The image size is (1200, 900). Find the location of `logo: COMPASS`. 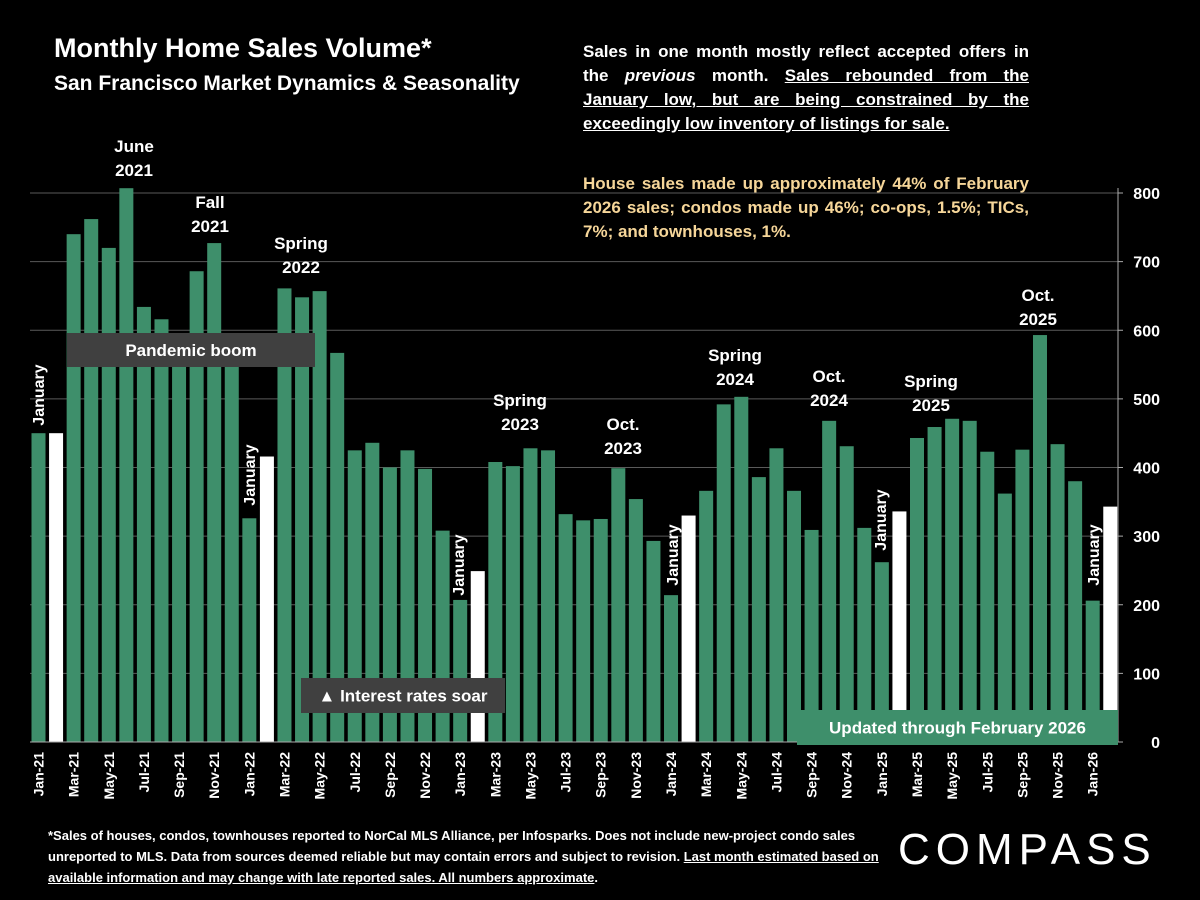

logo: COMPASS is located at coordinates (1027, 849).